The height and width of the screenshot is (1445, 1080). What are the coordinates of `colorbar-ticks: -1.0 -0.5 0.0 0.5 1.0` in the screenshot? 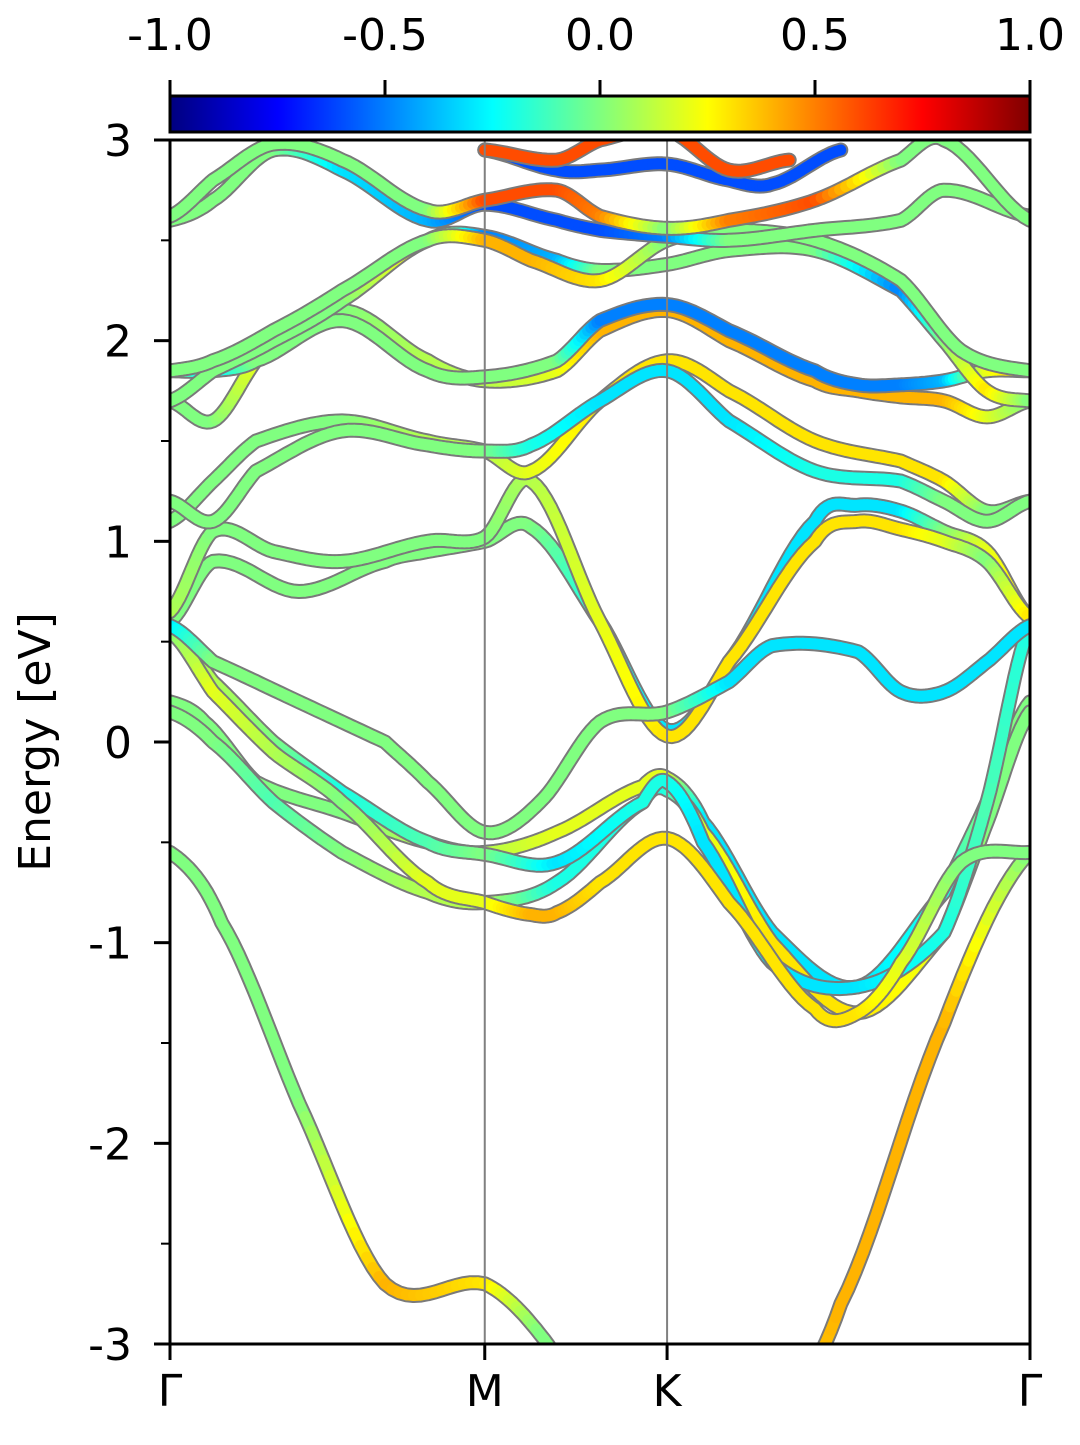 It's located at (596, 53).